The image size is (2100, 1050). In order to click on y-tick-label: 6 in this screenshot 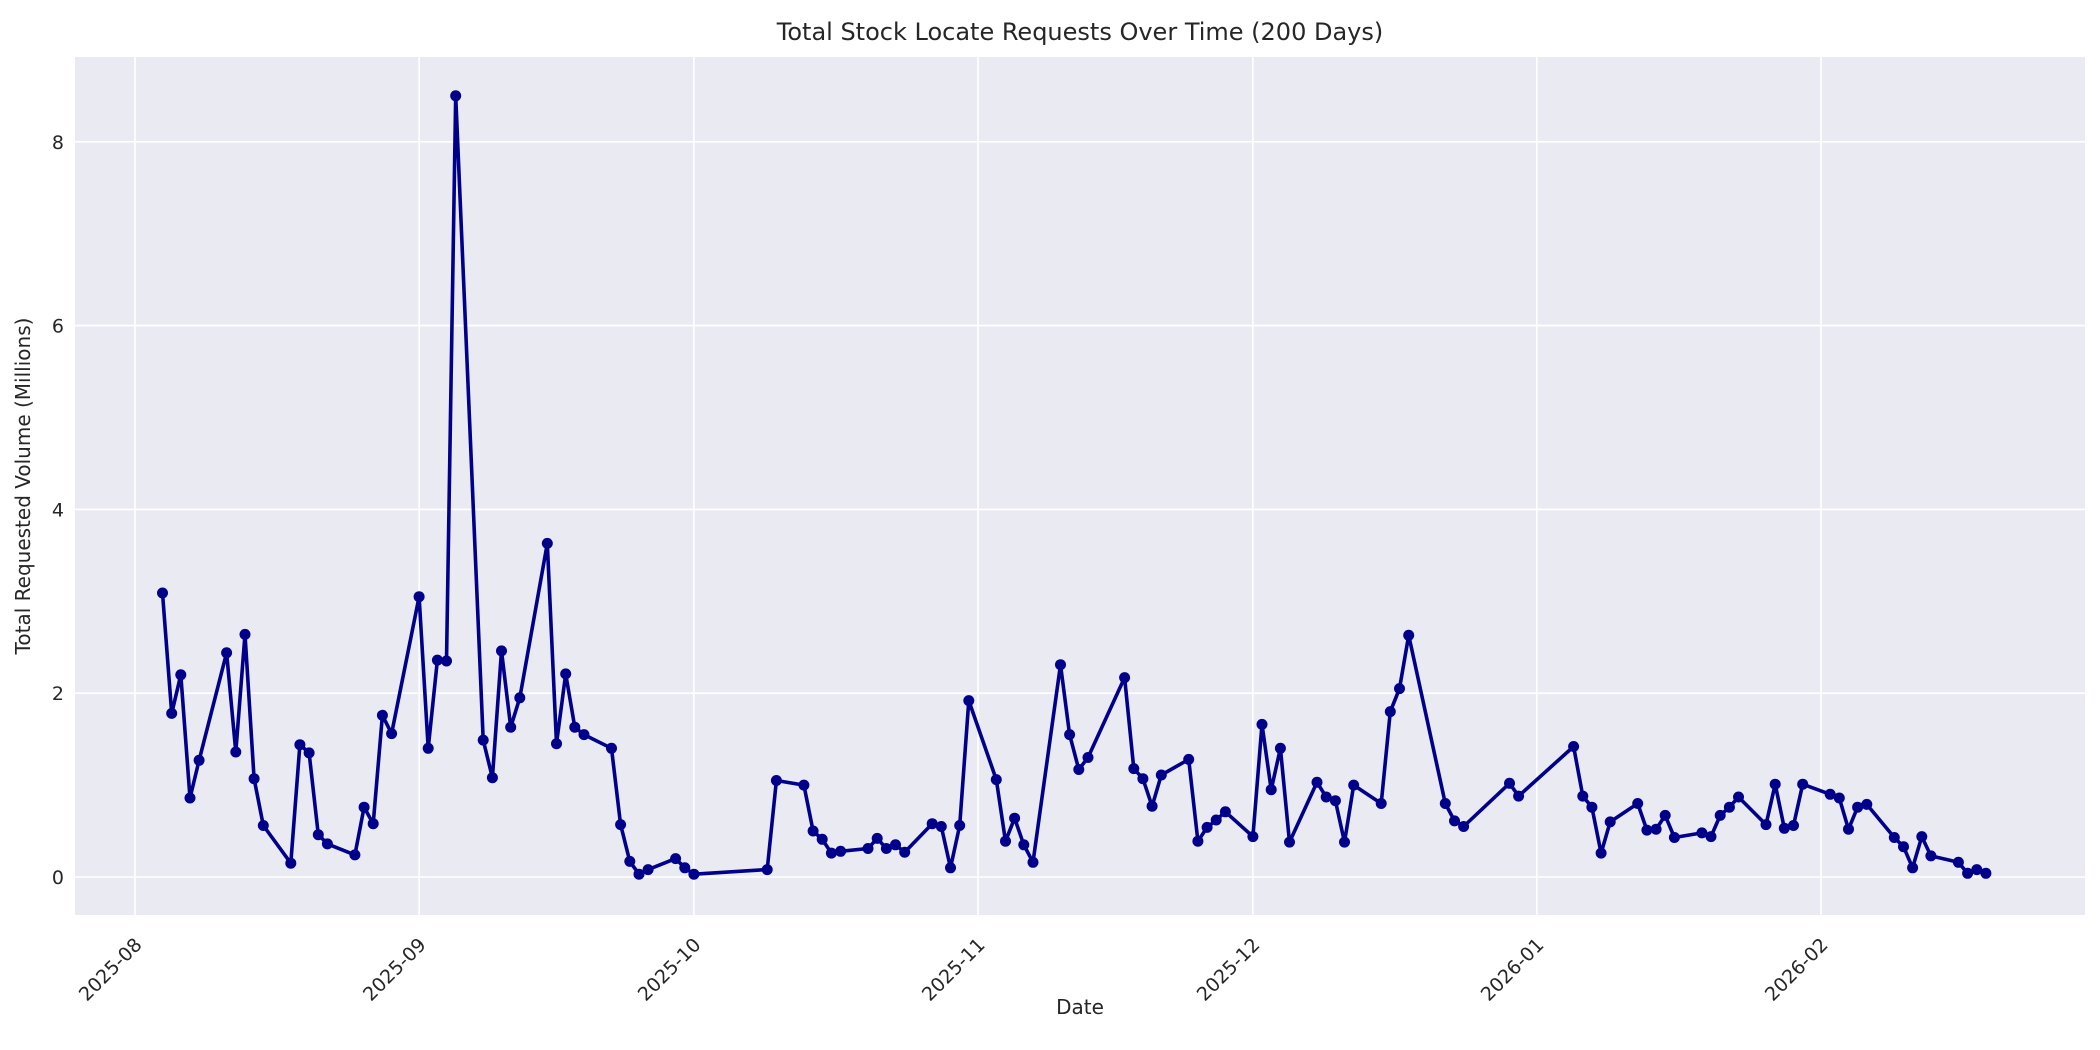, I will do `click(58, 327)`.